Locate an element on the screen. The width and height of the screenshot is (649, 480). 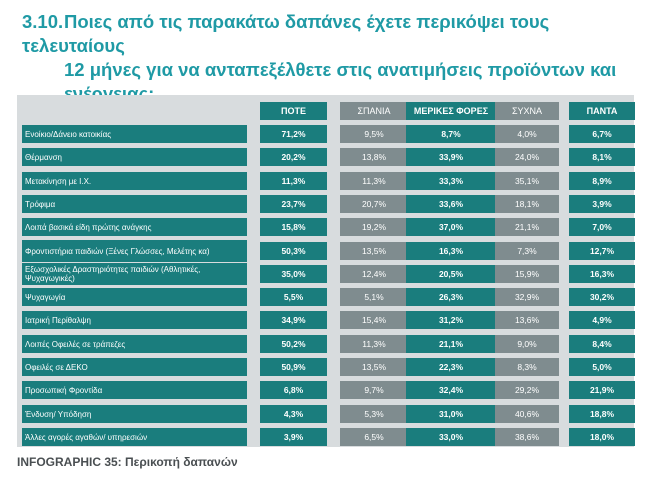
column-header: ΠΑΝΤΑ is located at coordinates (602, 111).